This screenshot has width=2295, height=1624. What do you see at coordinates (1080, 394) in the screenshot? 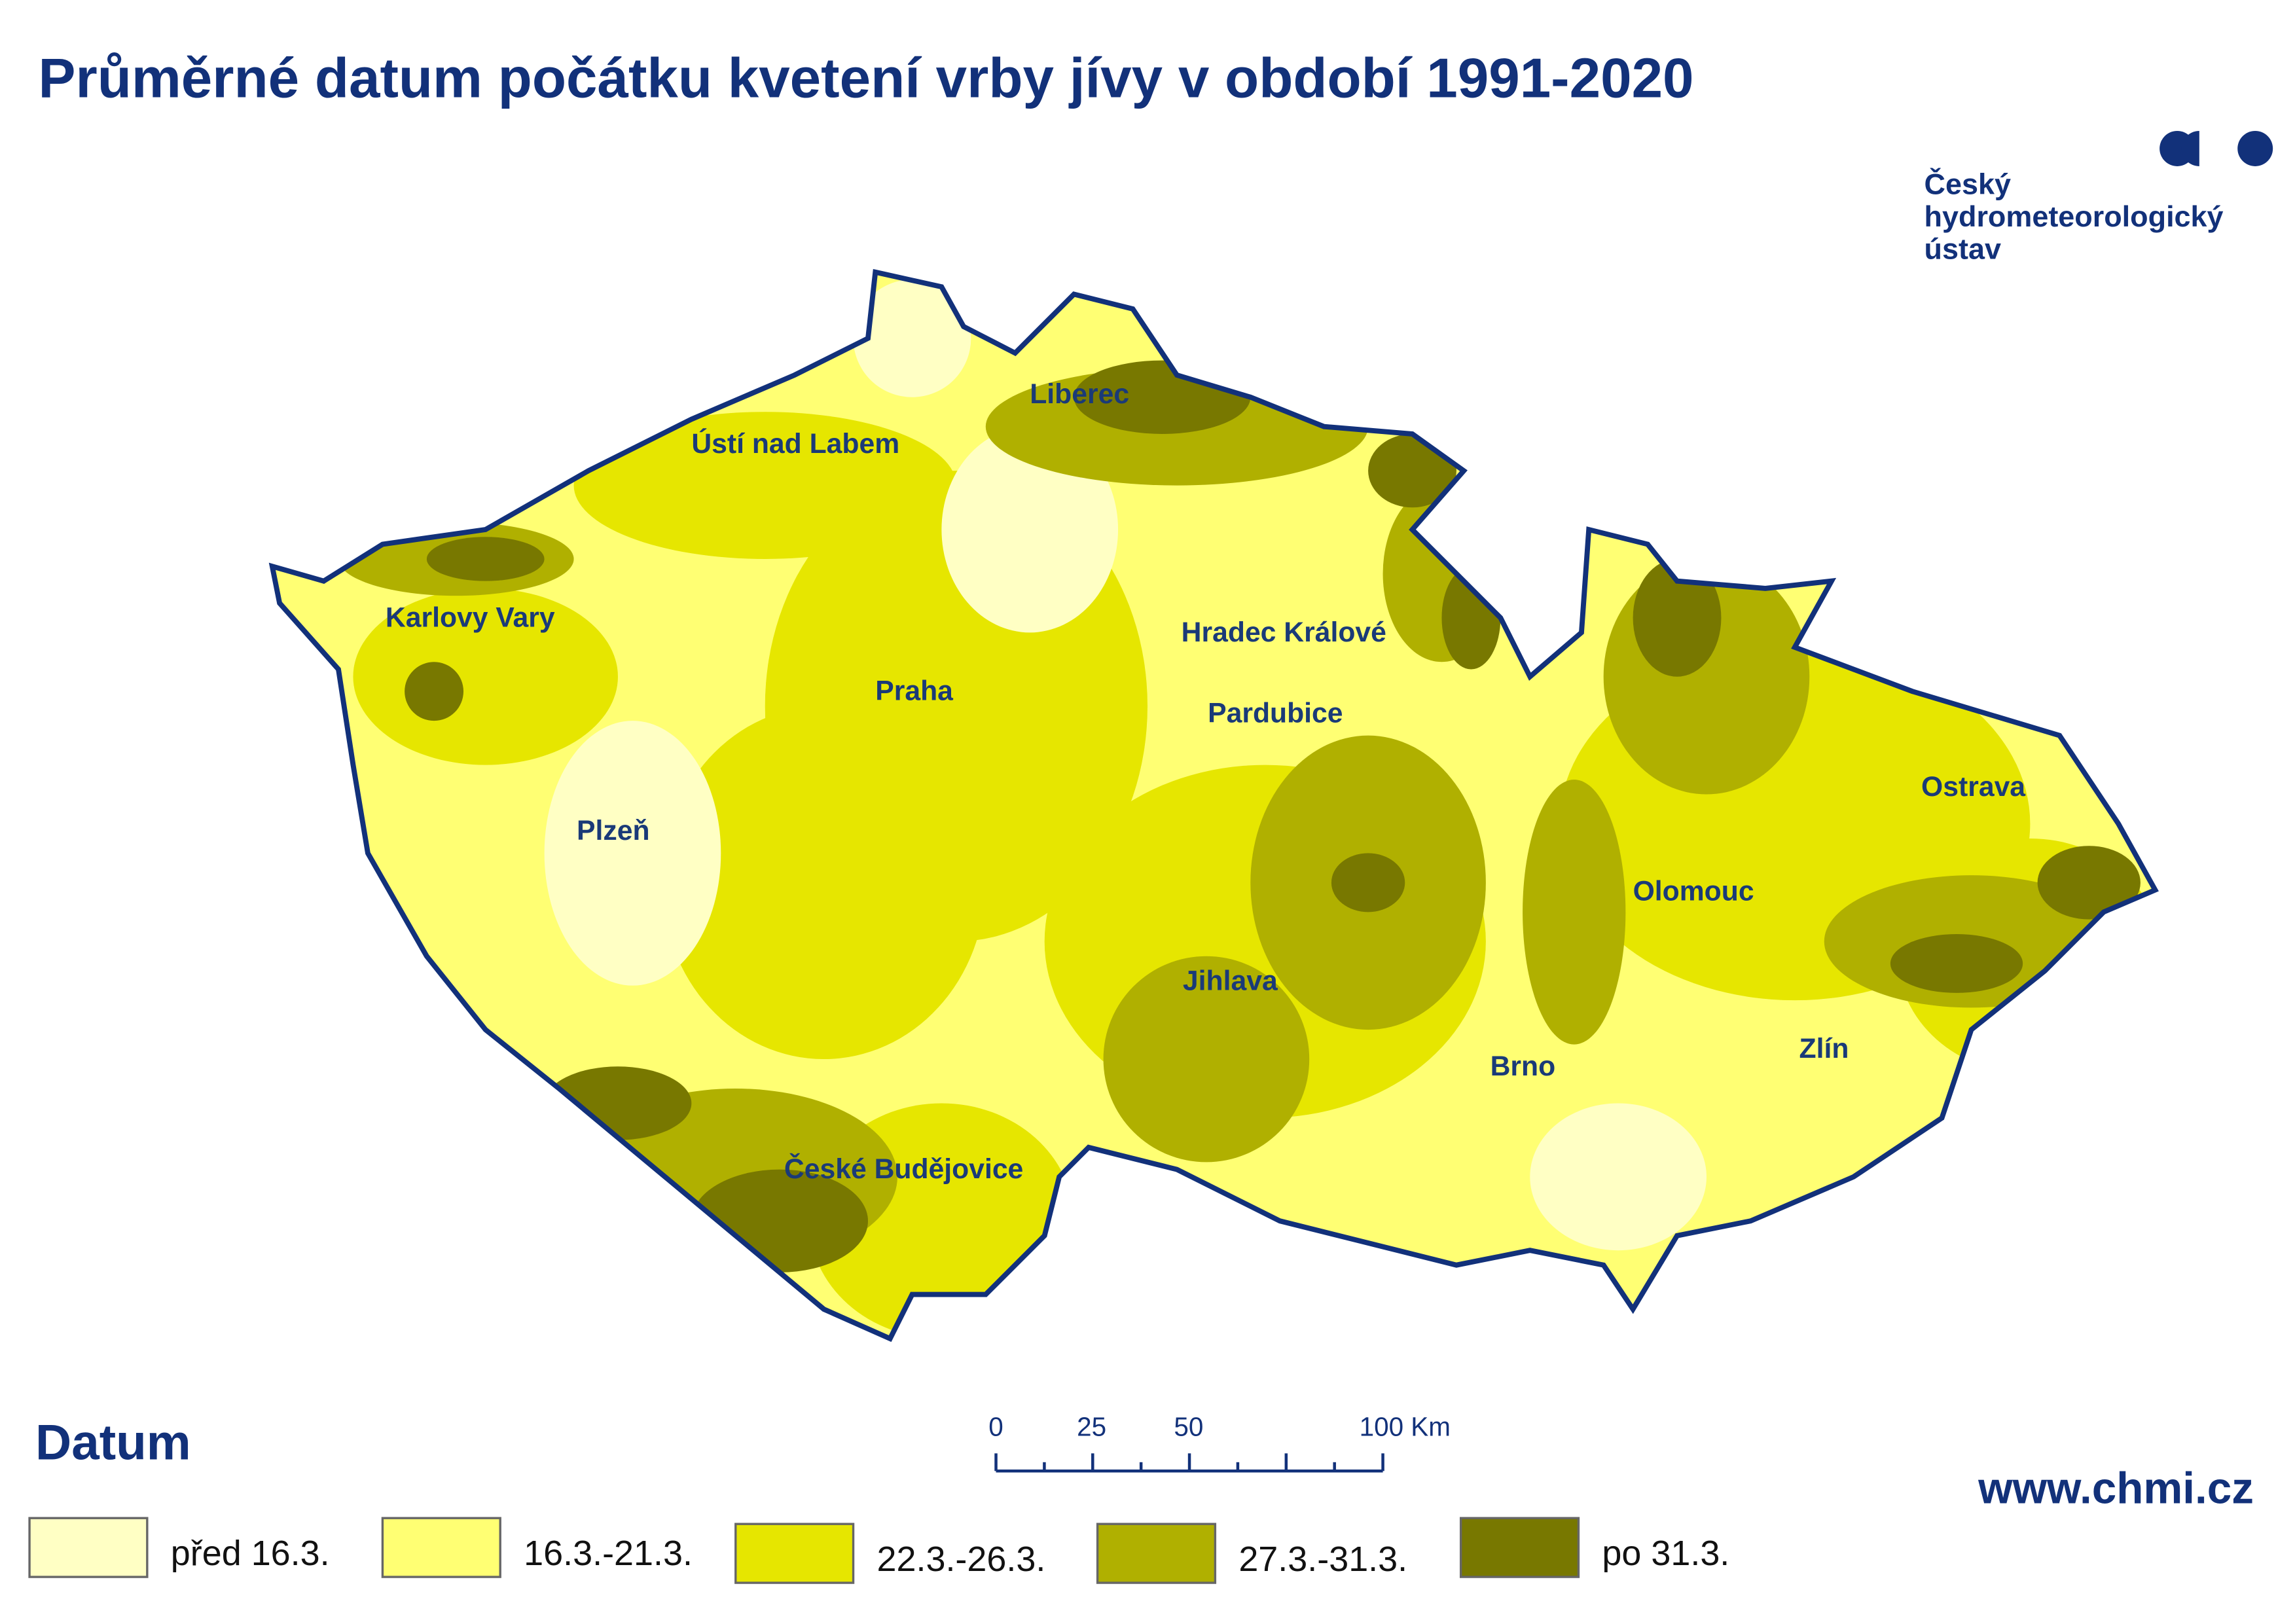
I see `city-label: Liberec` at bounding box center [1080, 394].